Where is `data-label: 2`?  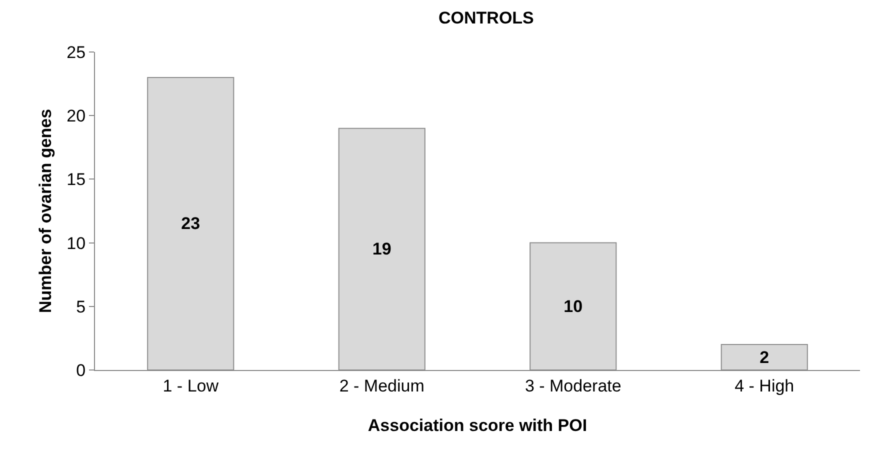
data-label: 2 is located at coordinates (765, 357).